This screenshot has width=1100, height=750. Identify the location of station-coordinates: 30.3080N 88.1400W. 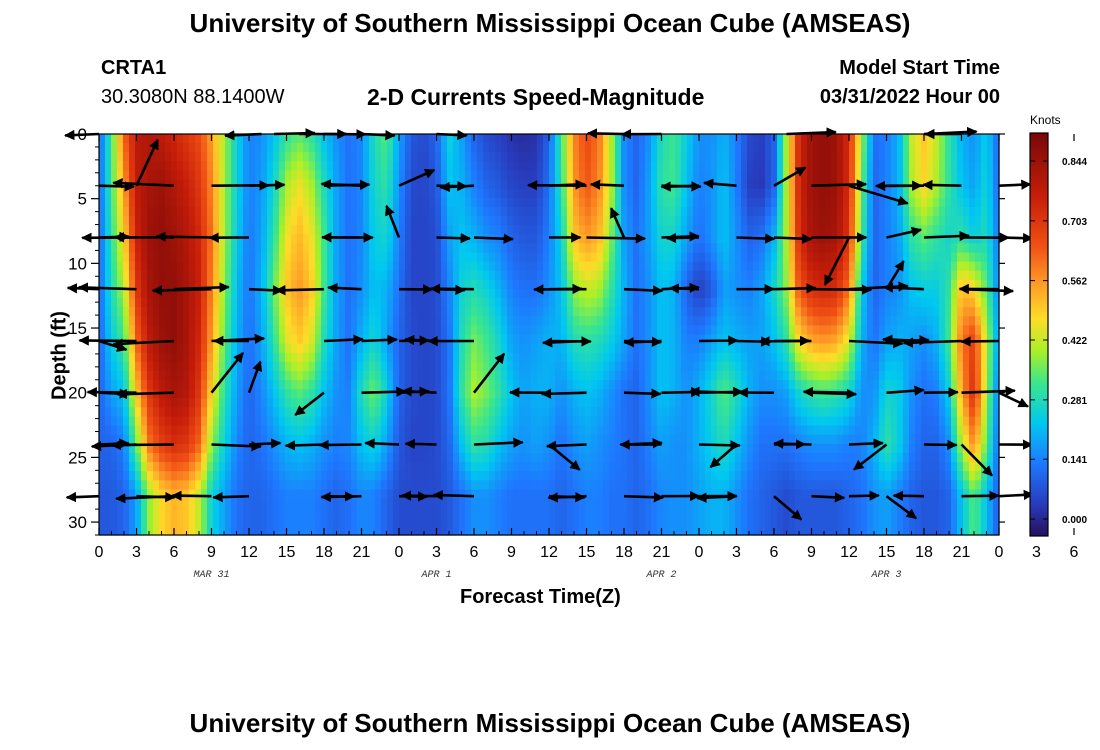
(193, 97).